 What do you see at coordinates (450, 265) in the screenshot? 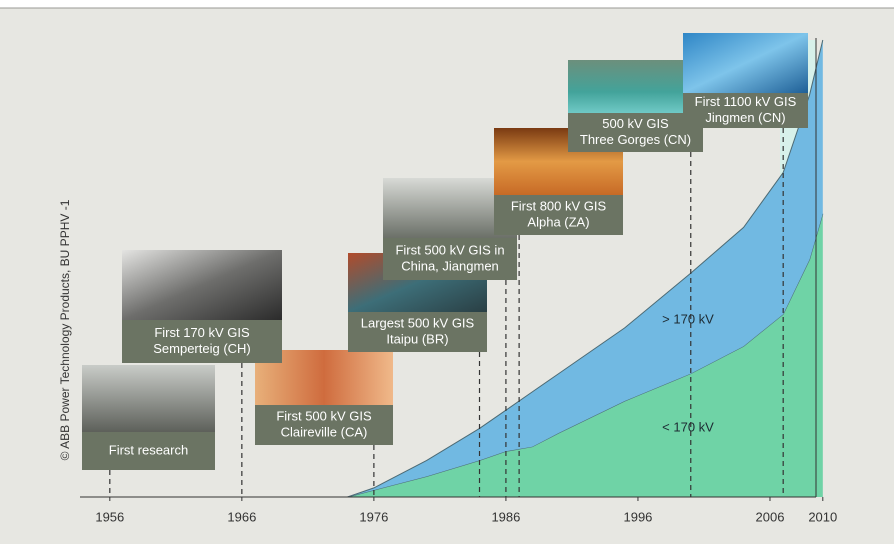
I see `caption: China, Jiangmen` at bounding box center [450, 265].